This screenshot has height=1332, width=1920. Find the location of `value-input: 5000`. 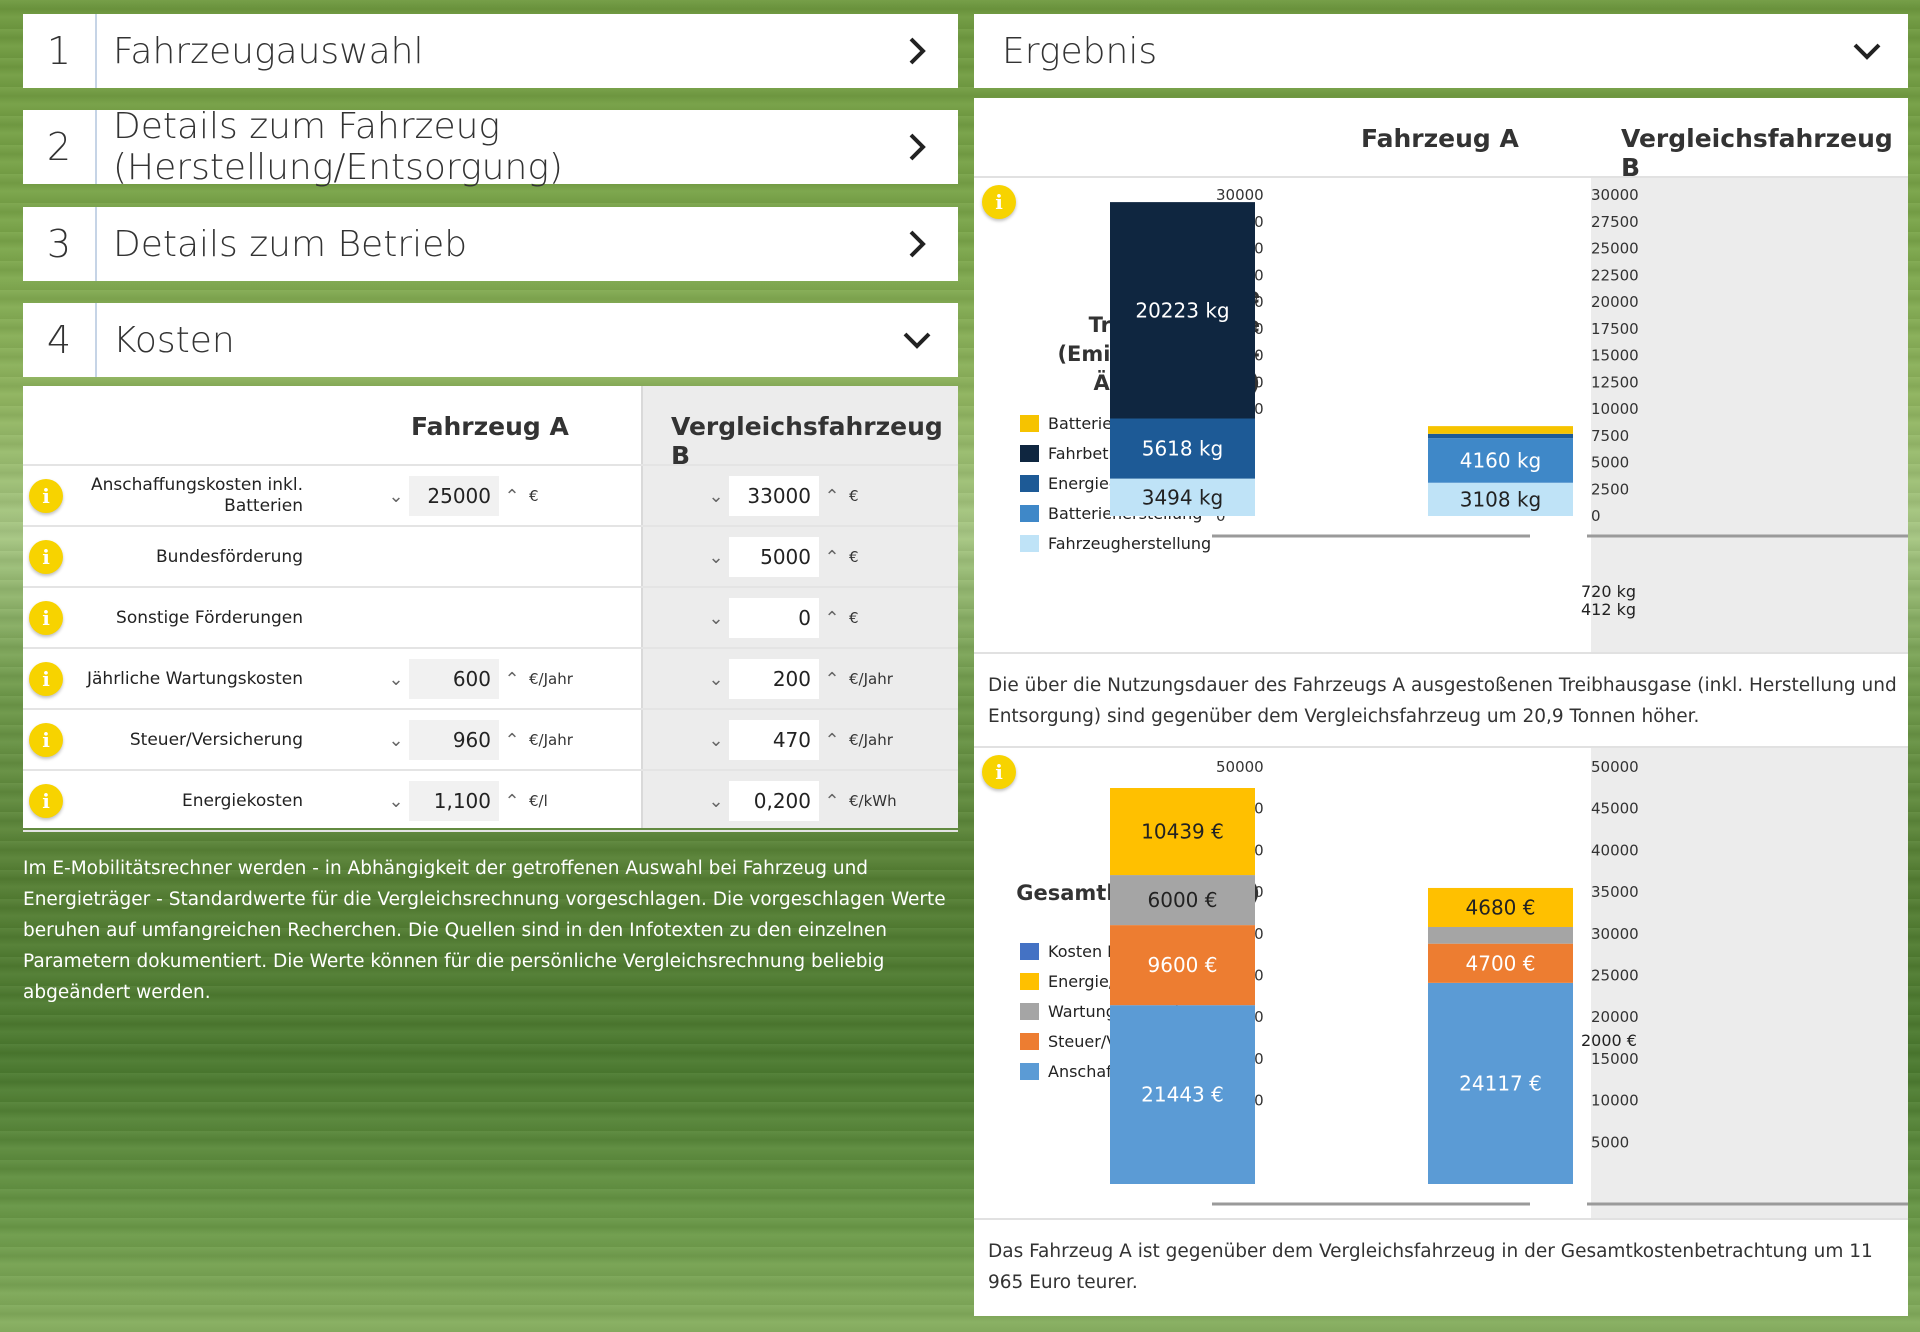

value-input: 5000 is located at coordinates (774, 557).